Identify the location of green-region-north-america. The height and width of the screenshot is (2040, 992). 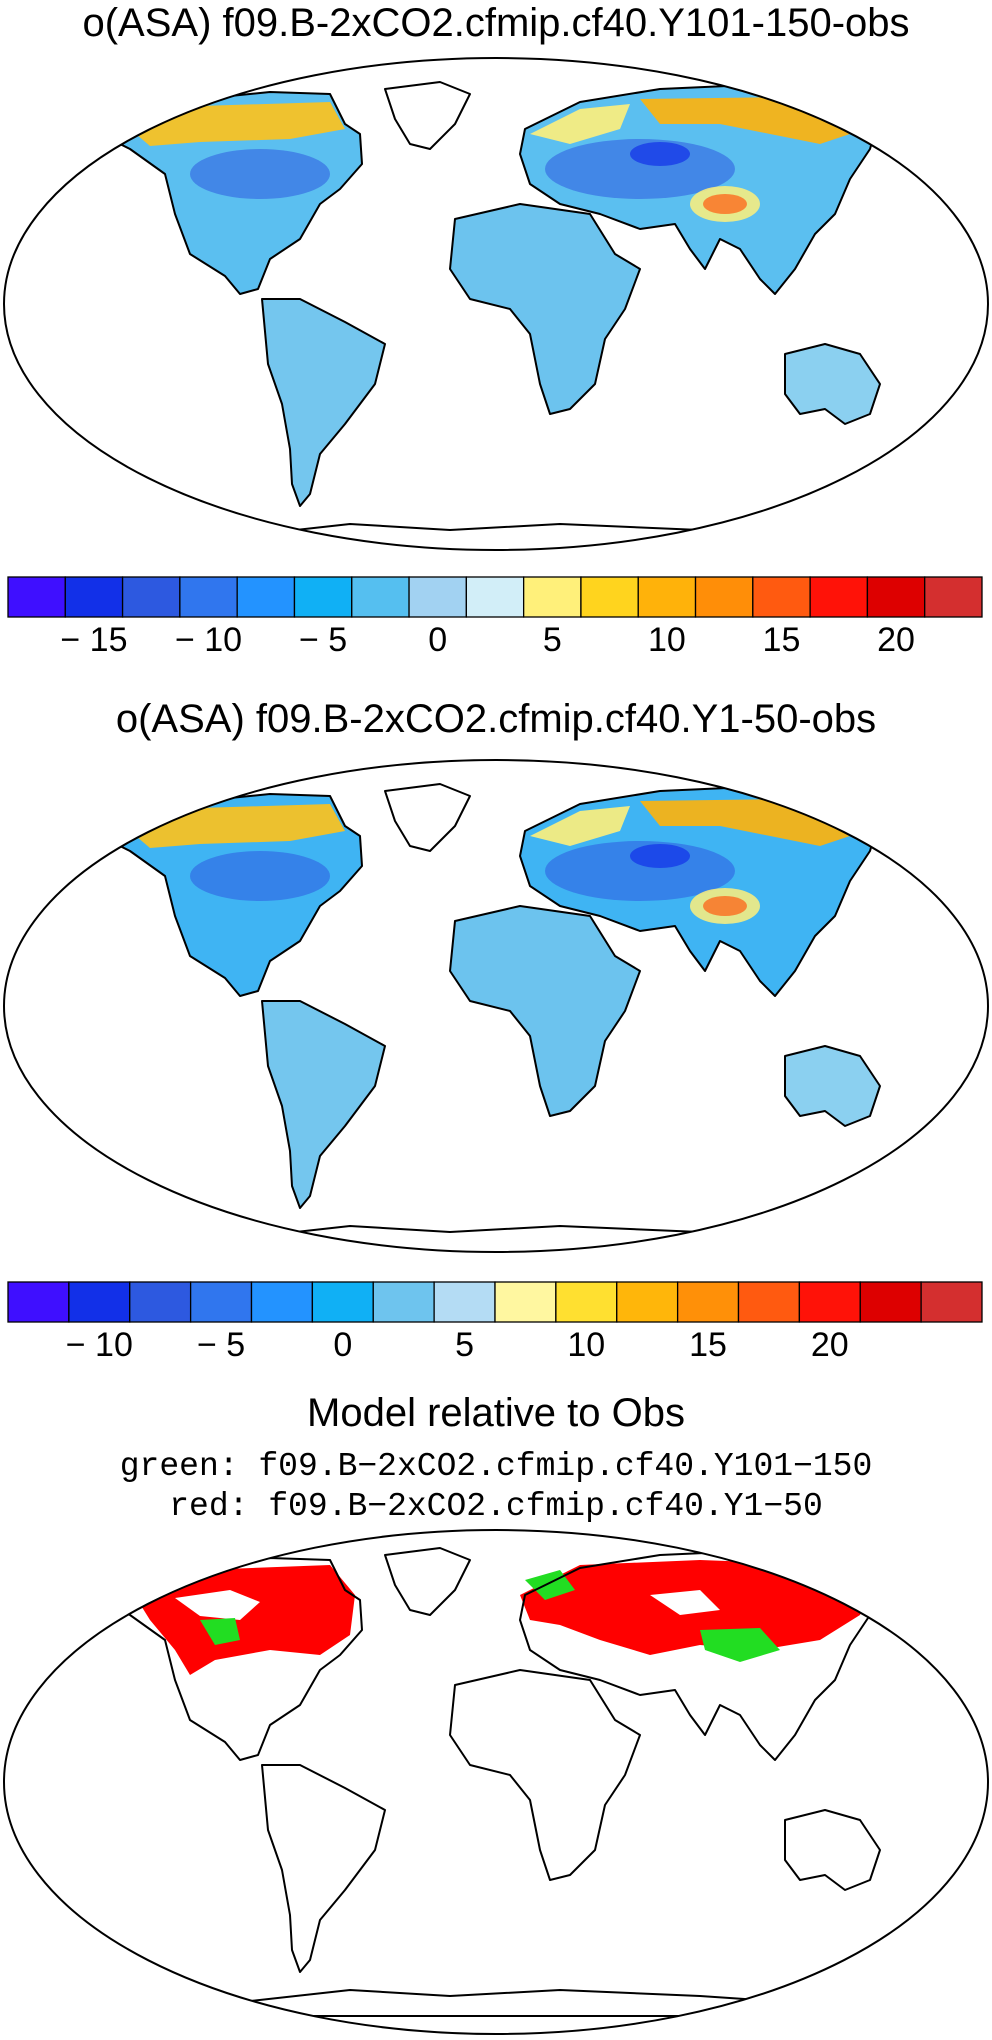
(220, 1631).